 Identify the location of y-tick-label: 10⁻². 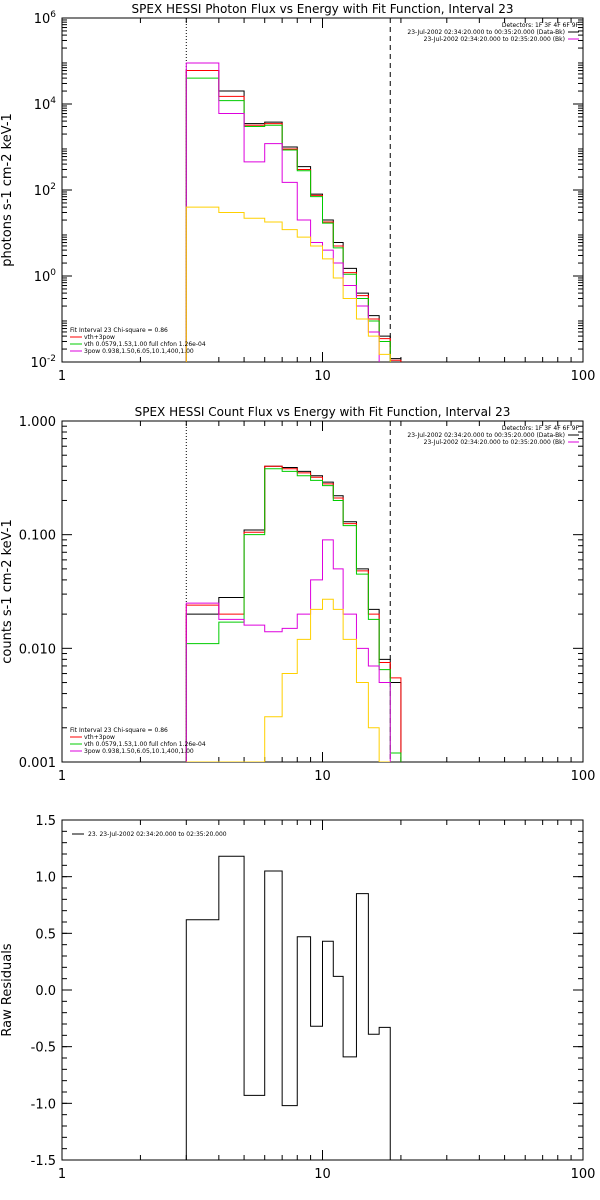
(43, 362).